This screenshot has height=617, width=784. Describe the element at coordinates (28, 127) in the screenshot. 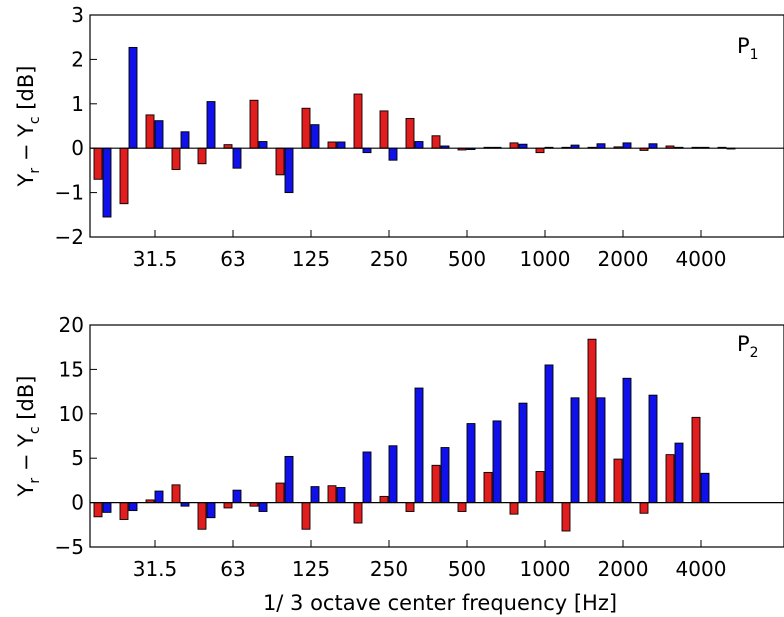

I see `y-axis-label-1: Yr − Yc [dB]` at that location.